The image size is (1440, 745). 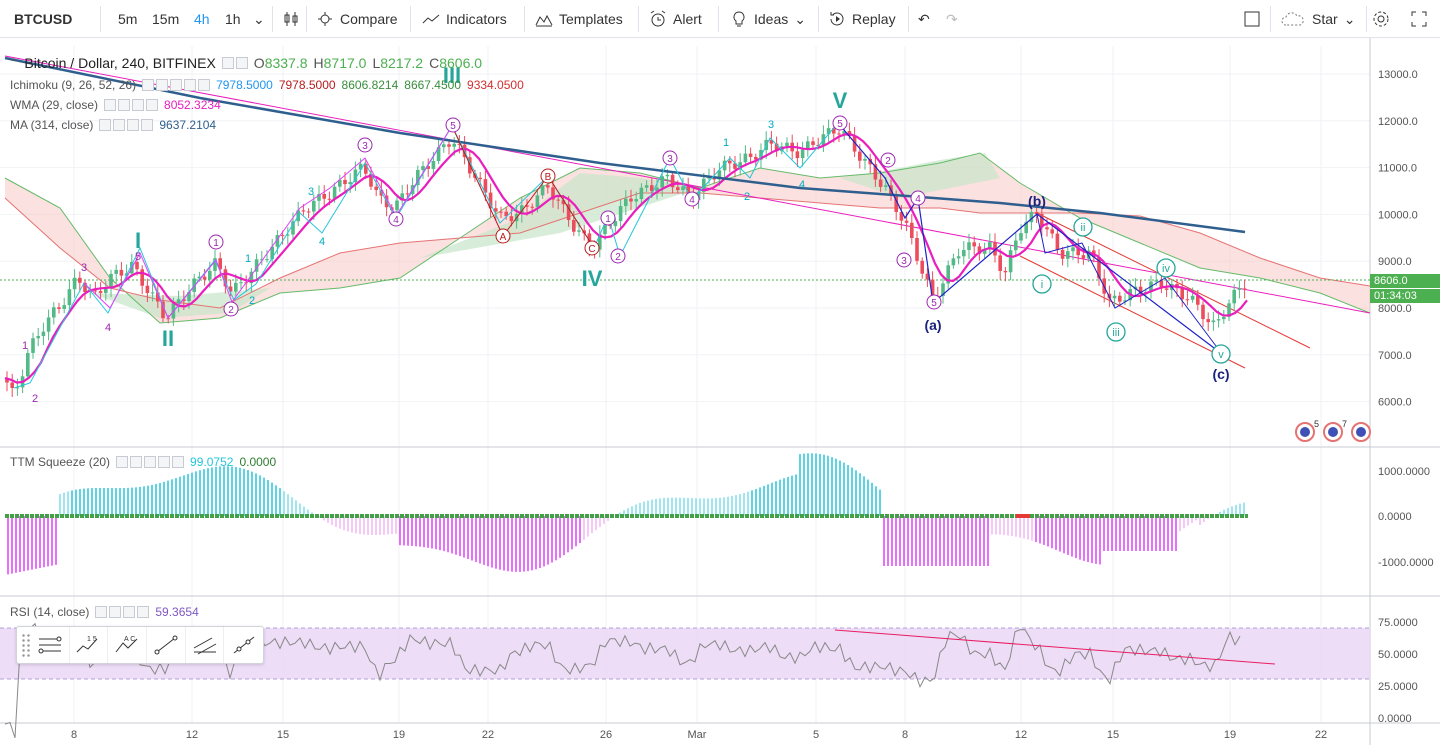 What do you see at coordinates (376, 63) in the screenshot?
I see `low-label: L` at bounding box center [376, 63].